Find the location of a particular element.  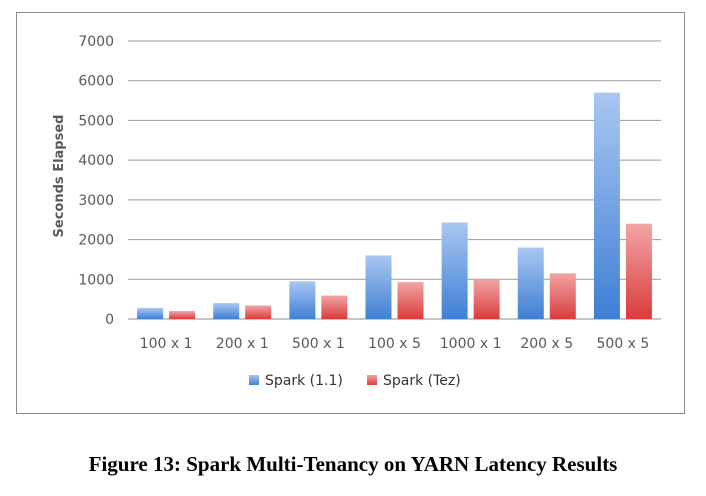

x-tick-label: 100 x 1 is located at coordinates (166, 344).